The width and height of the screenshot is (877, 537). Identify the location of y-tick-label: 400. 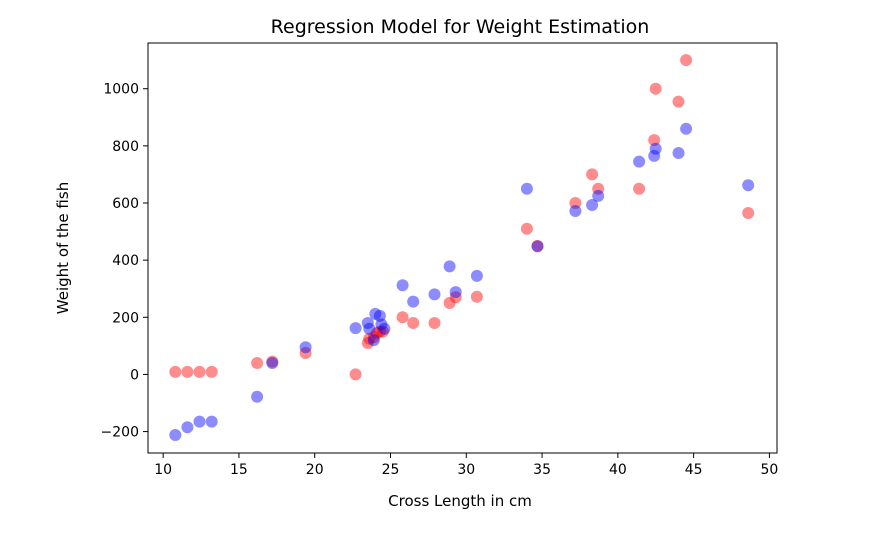
(125, 261).